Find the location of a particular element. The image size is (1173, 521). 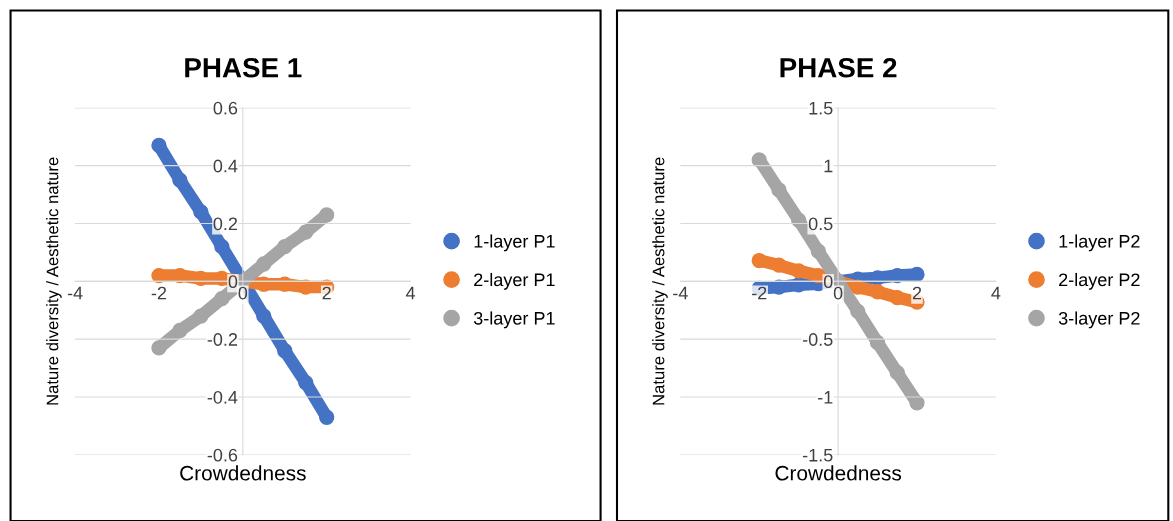

chart-title: PHASE 1 is located at coordinates (243, 67).